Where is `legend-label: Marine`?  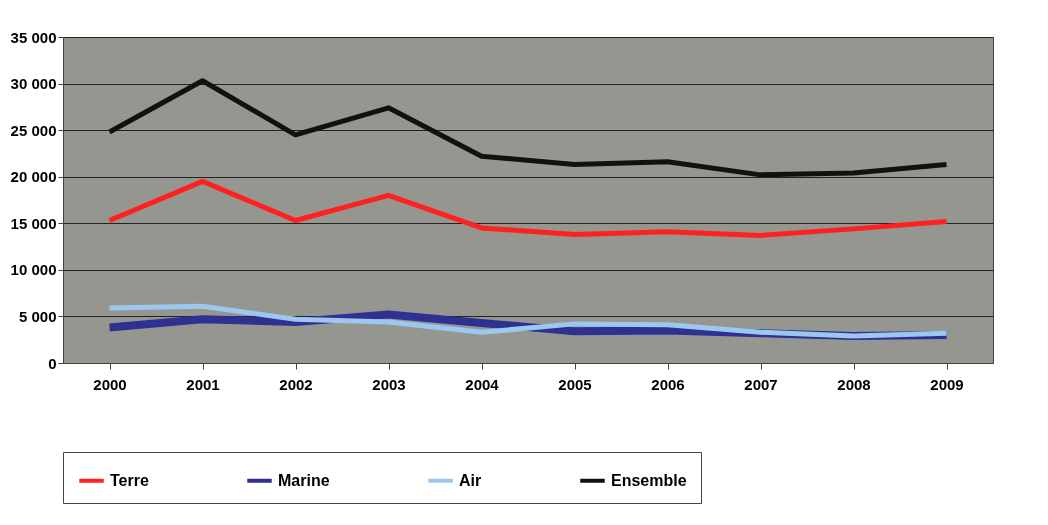 legend-label: Marine is located at coordinates (304, 480).